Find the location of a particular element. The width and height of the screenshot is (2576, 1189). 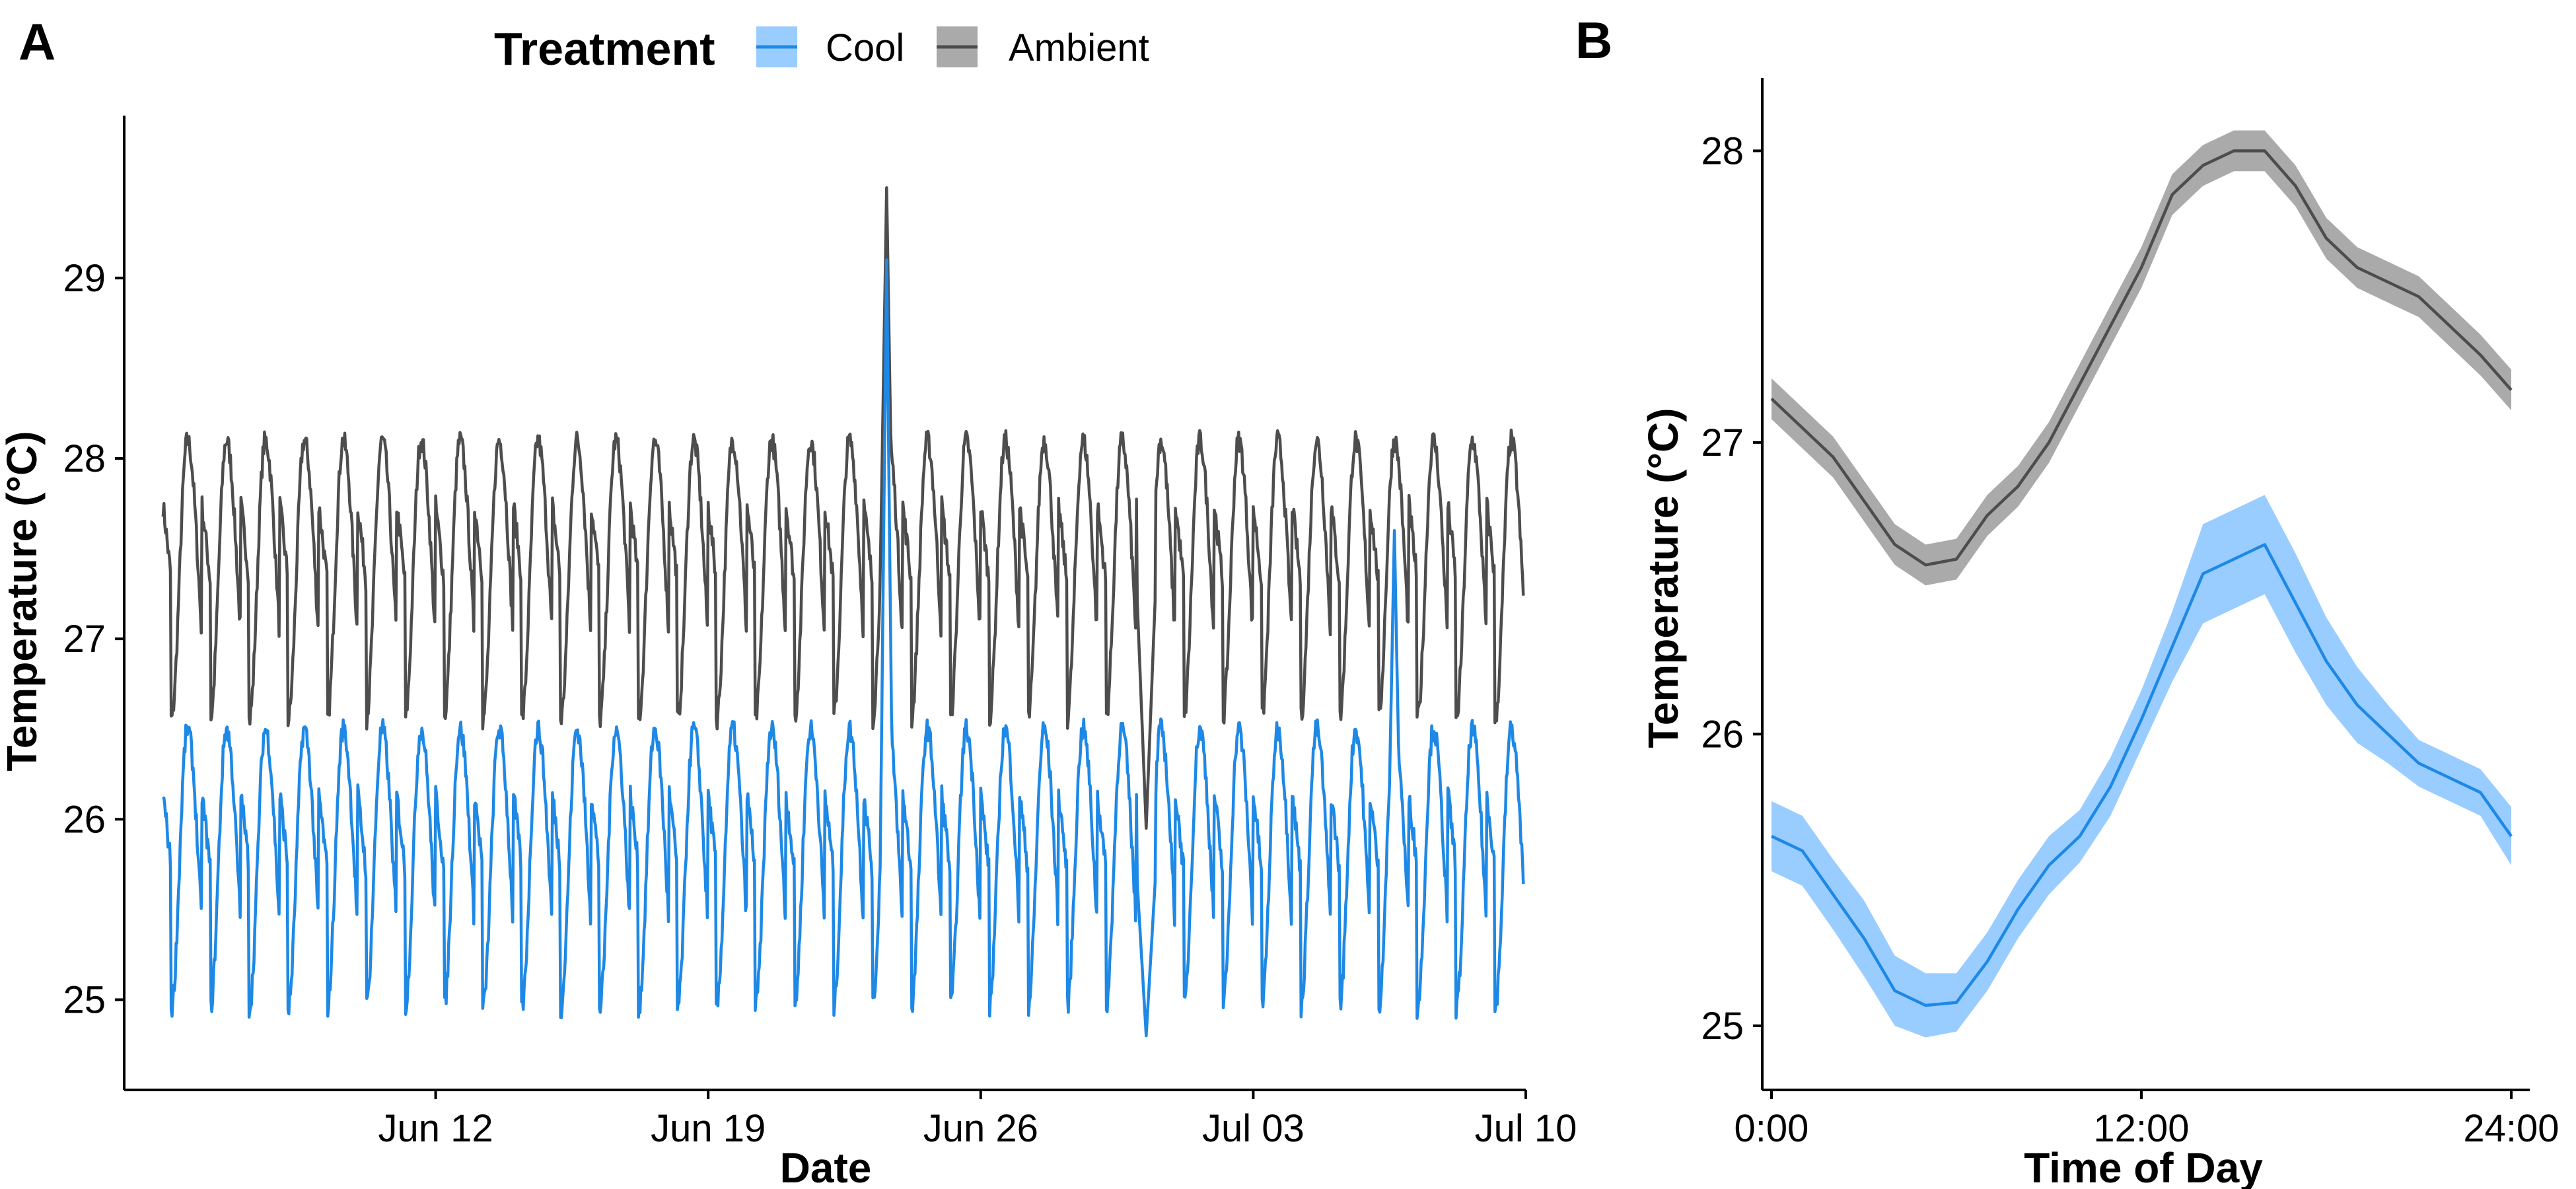

legend-title: Treatment is located at coordinates (605, 49).